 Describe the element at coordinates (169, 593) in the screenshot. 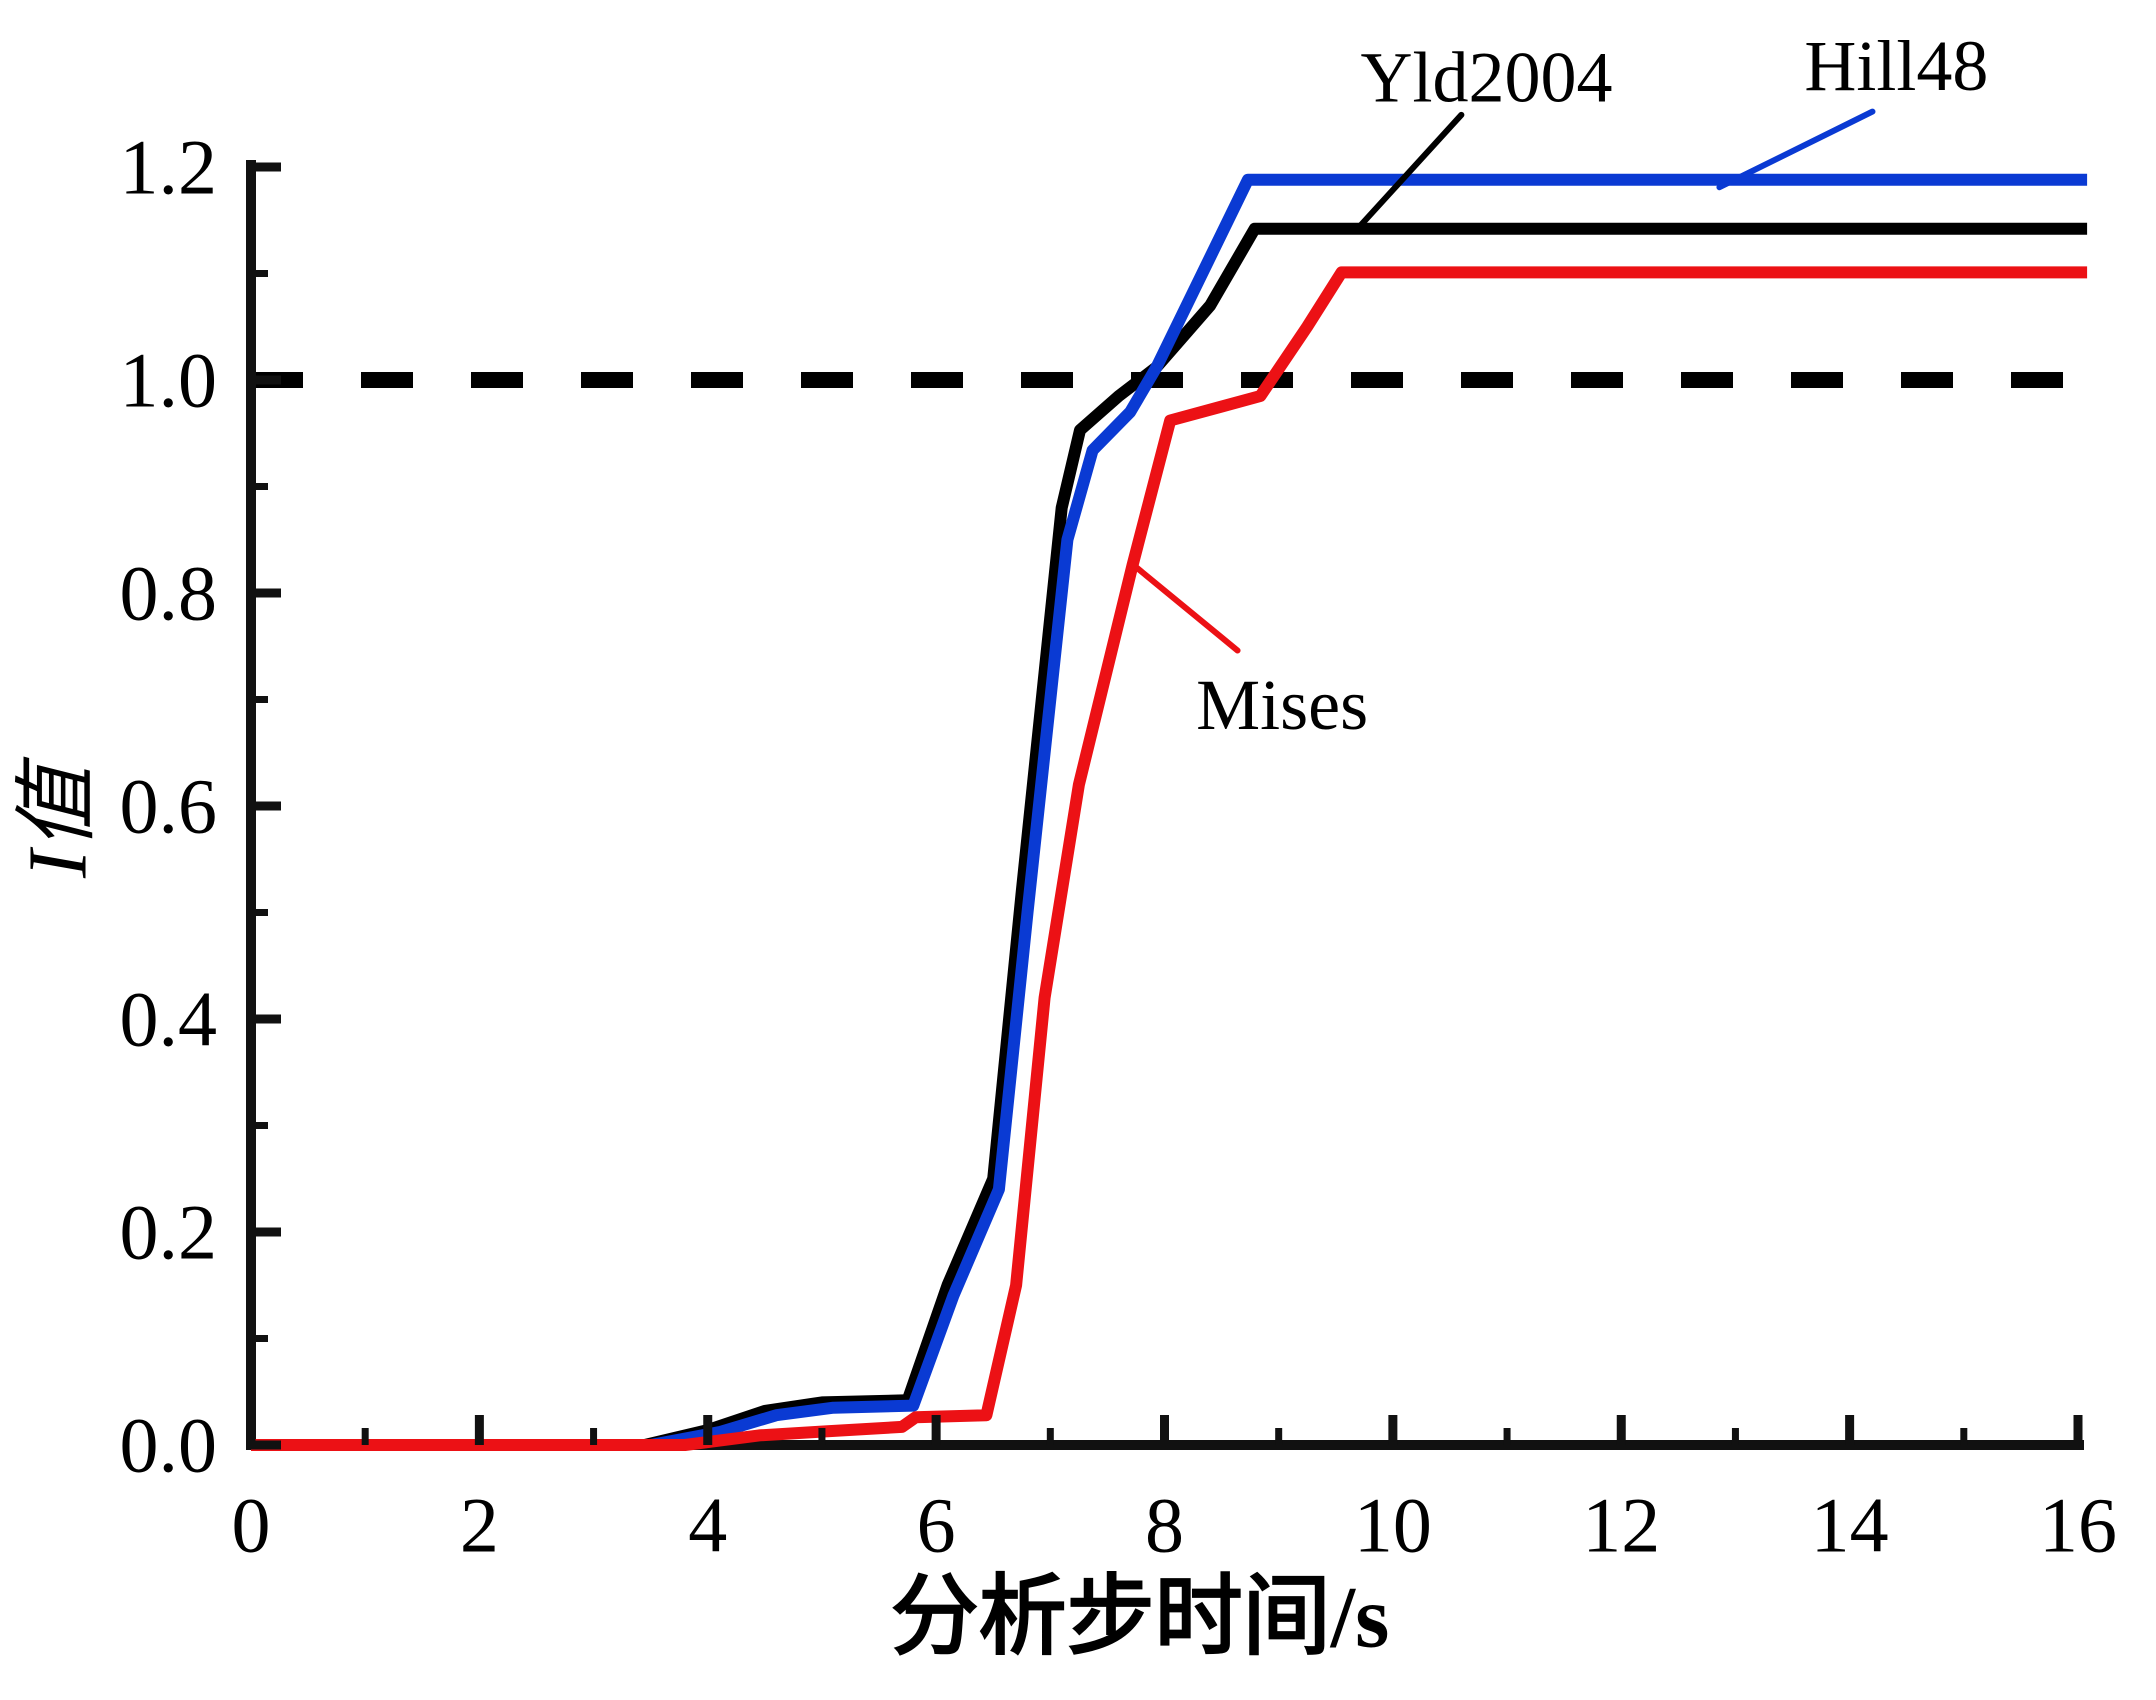

I see `y-tick-label: 0.8` at that location.